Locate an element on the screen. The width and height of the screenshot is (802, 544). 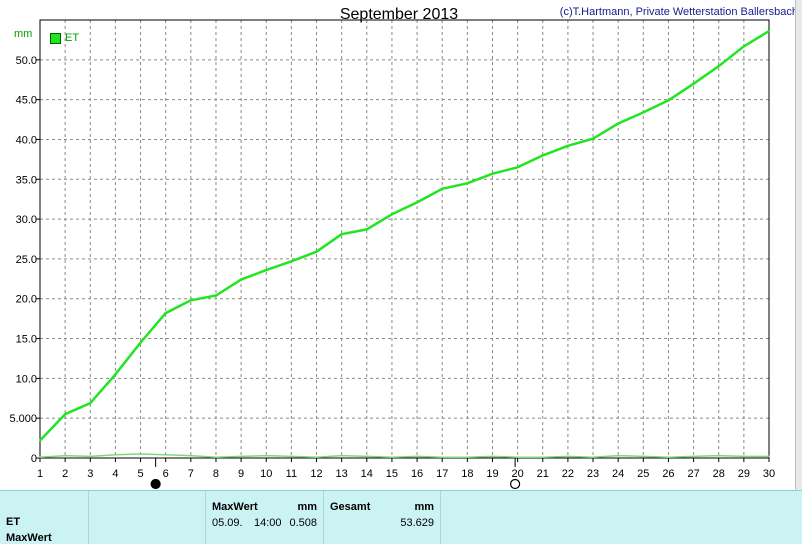
x-tick-label: 3 is located at coordinates (90, 474).